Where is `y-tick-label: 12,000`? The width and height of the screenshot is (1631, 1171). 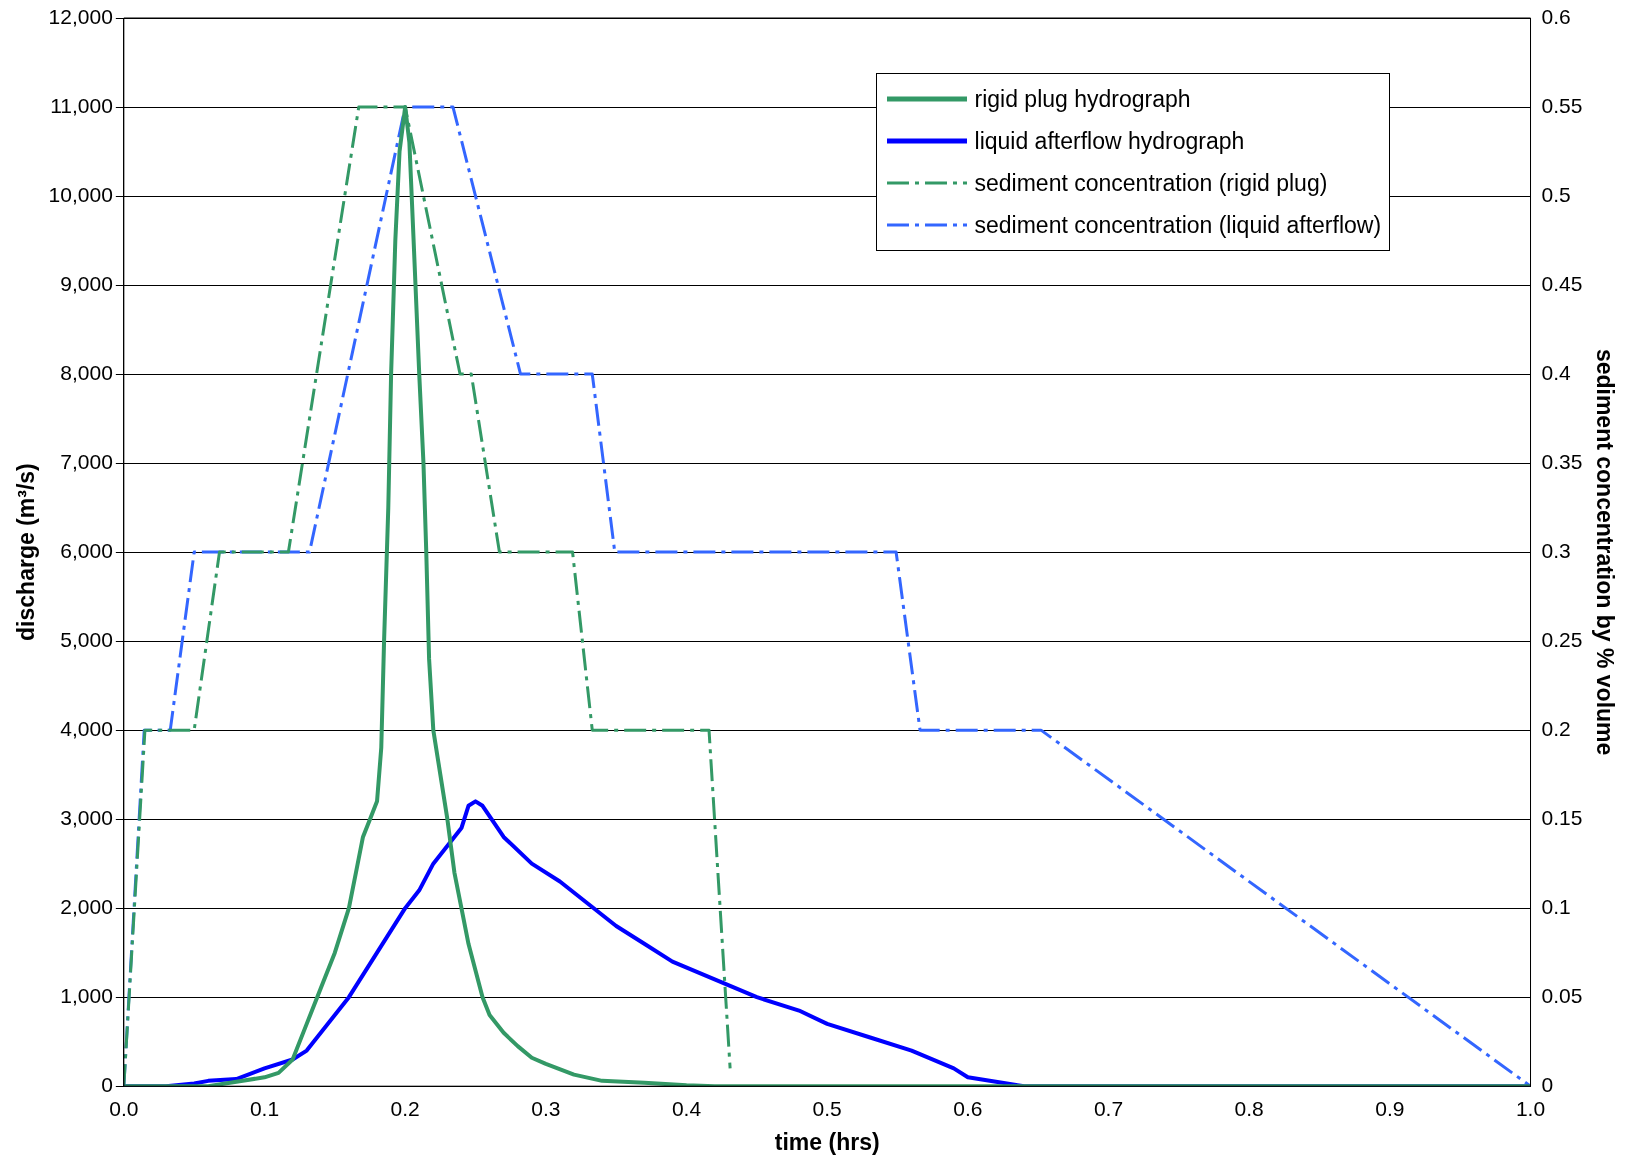
y-tick-label: 12,000 is located at coordinates (80, 16).